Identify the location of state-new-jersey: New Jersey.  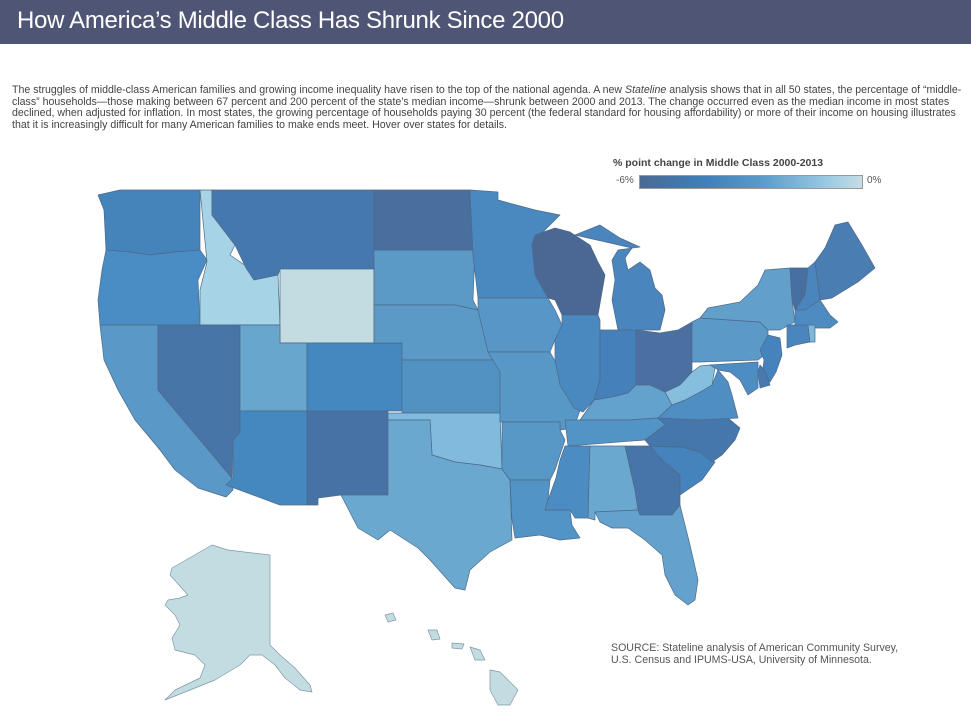
(771, 358).